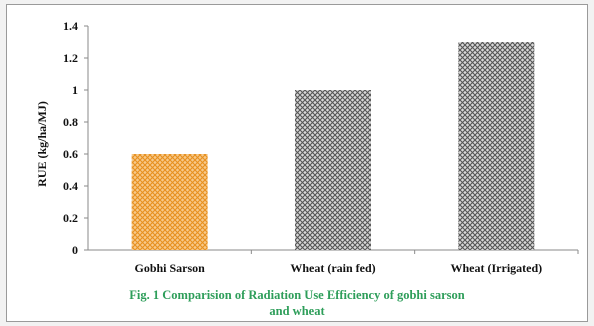 The image size is (594, 326). Describe the element at coordinates (70, 122) in the screenshot. I see `y-tick-label: 0.8` at that location.